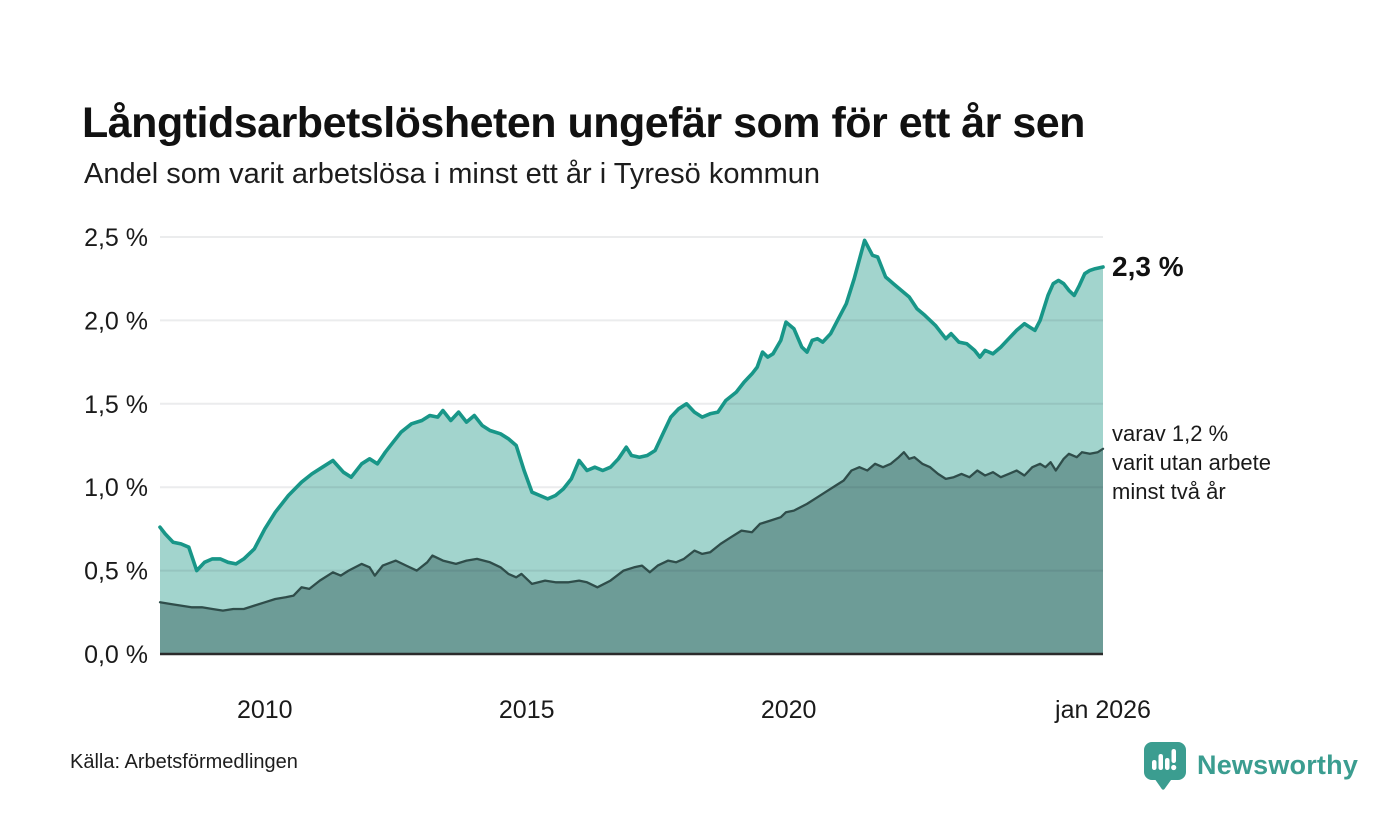 Image resolution: width=1400 pixels, height=840 pixels. Describe the element at coordinates (1165, 765) in the screenshot. I see `newsworthy-logo-icon` at that location.